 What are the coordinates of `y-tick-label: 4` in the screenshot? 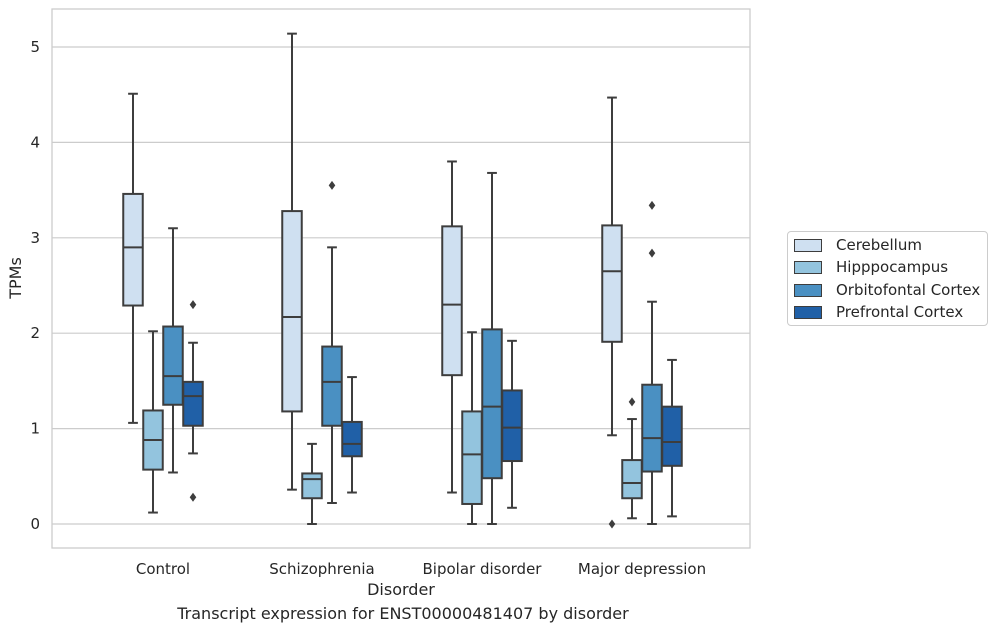 It's located at (35, 142).